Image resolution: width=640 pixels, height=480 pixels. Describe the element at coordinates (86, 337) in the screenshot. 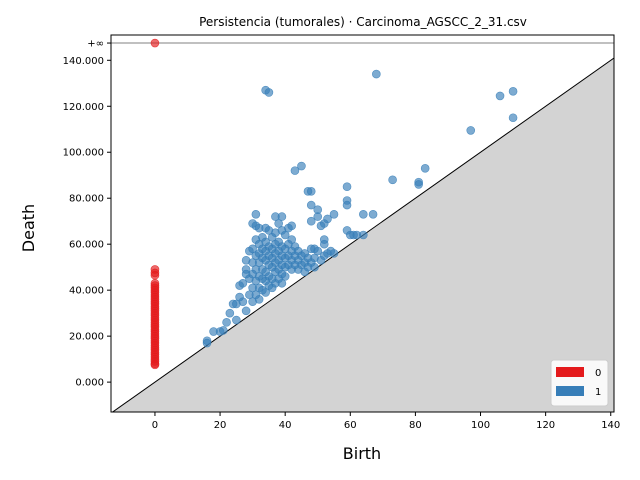

I see `y-tick-label: 20.000` at that location.